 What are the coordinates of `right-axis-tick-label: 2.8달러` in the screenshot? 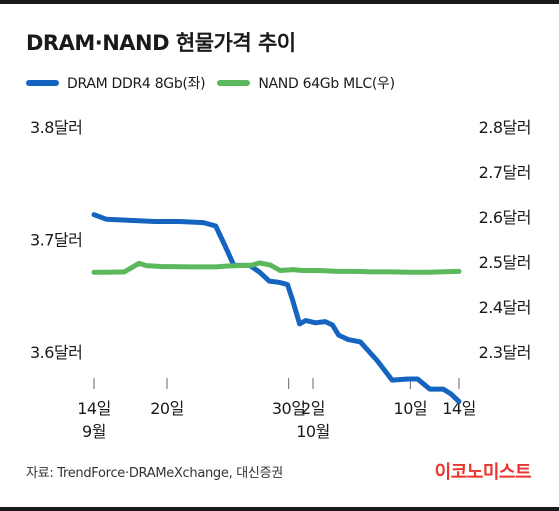 It's located at (505, 127).